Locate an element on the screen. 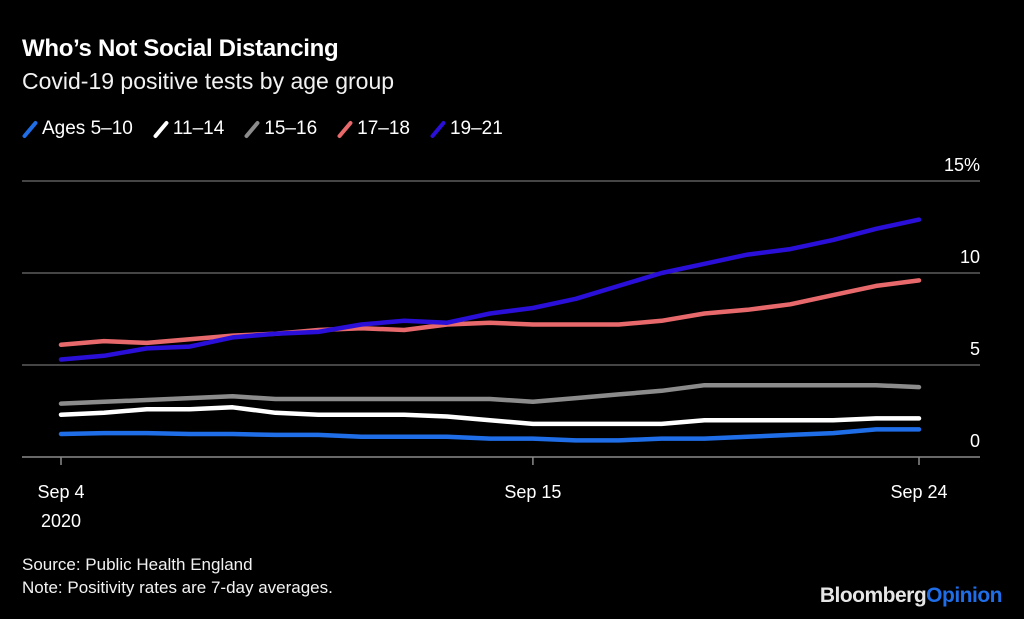  x-tick-sublabel: 2020 is located at coordinates (61, 521).